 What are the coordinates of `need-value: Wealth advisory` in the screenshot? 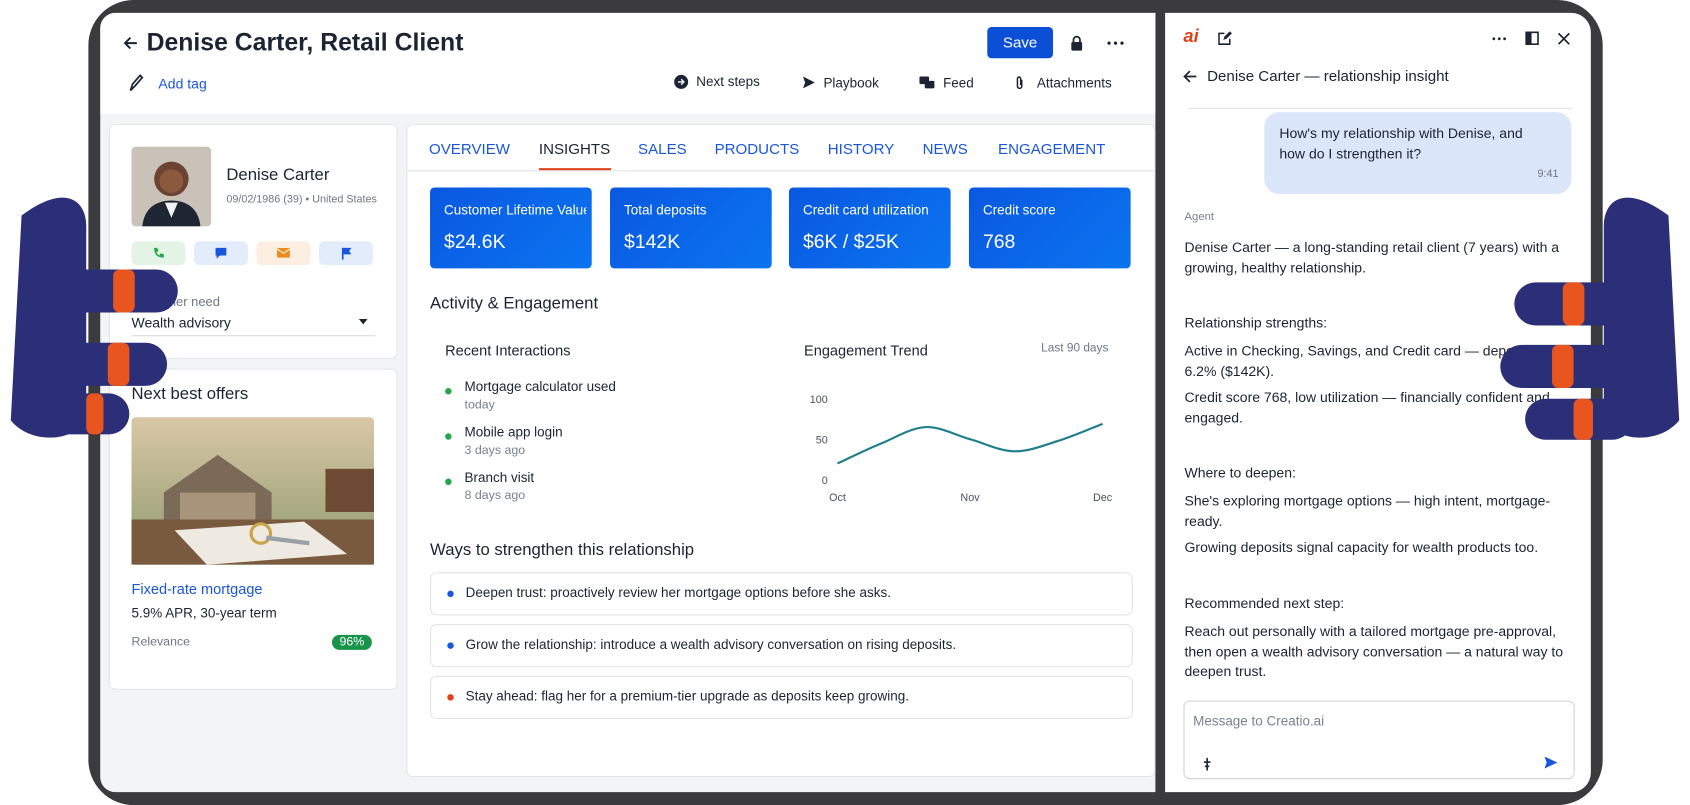 It's located at (181, 322).